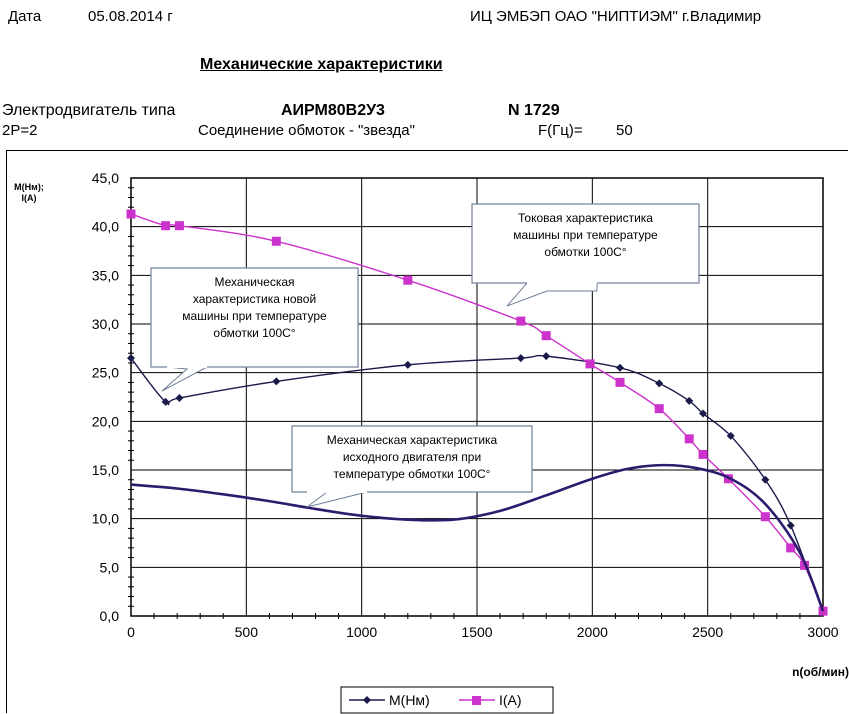 The width and height of the screenshot is (849, 714). I want to click on y-axis-label: I(A), so click(29, 198).